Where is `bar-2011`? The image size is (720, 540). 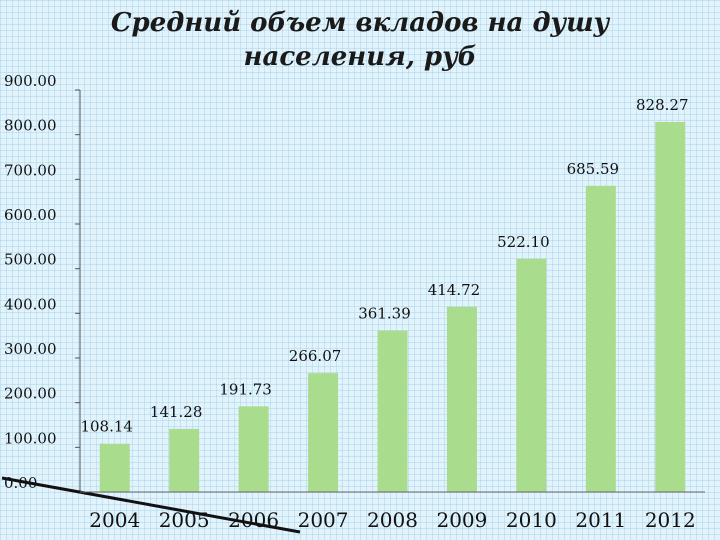
bar-2011 is located at coordinates (600, 338).